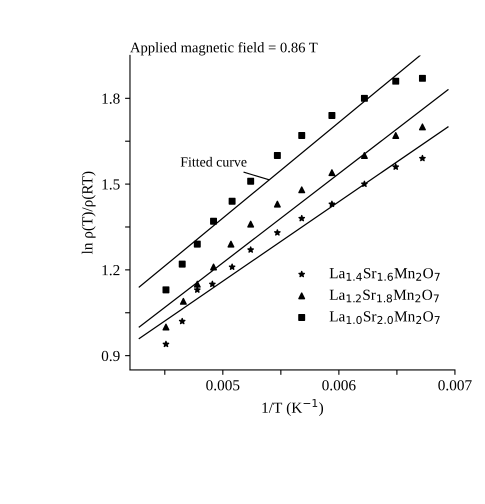 The width and height of the screenshot is (485, 504). I want to click on x-tick-label: 0.007, so click(455, 385).